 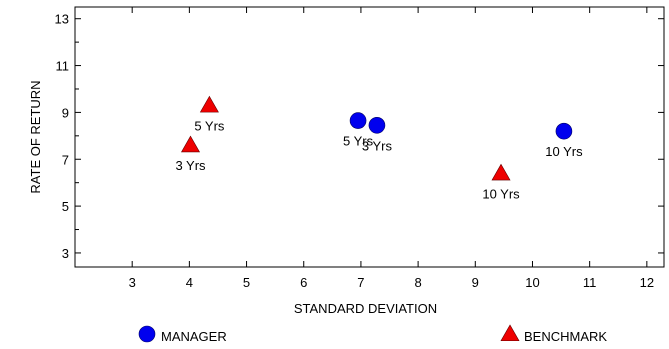 I want to click on x-tick-label: 9, so click(x=475, y=282).